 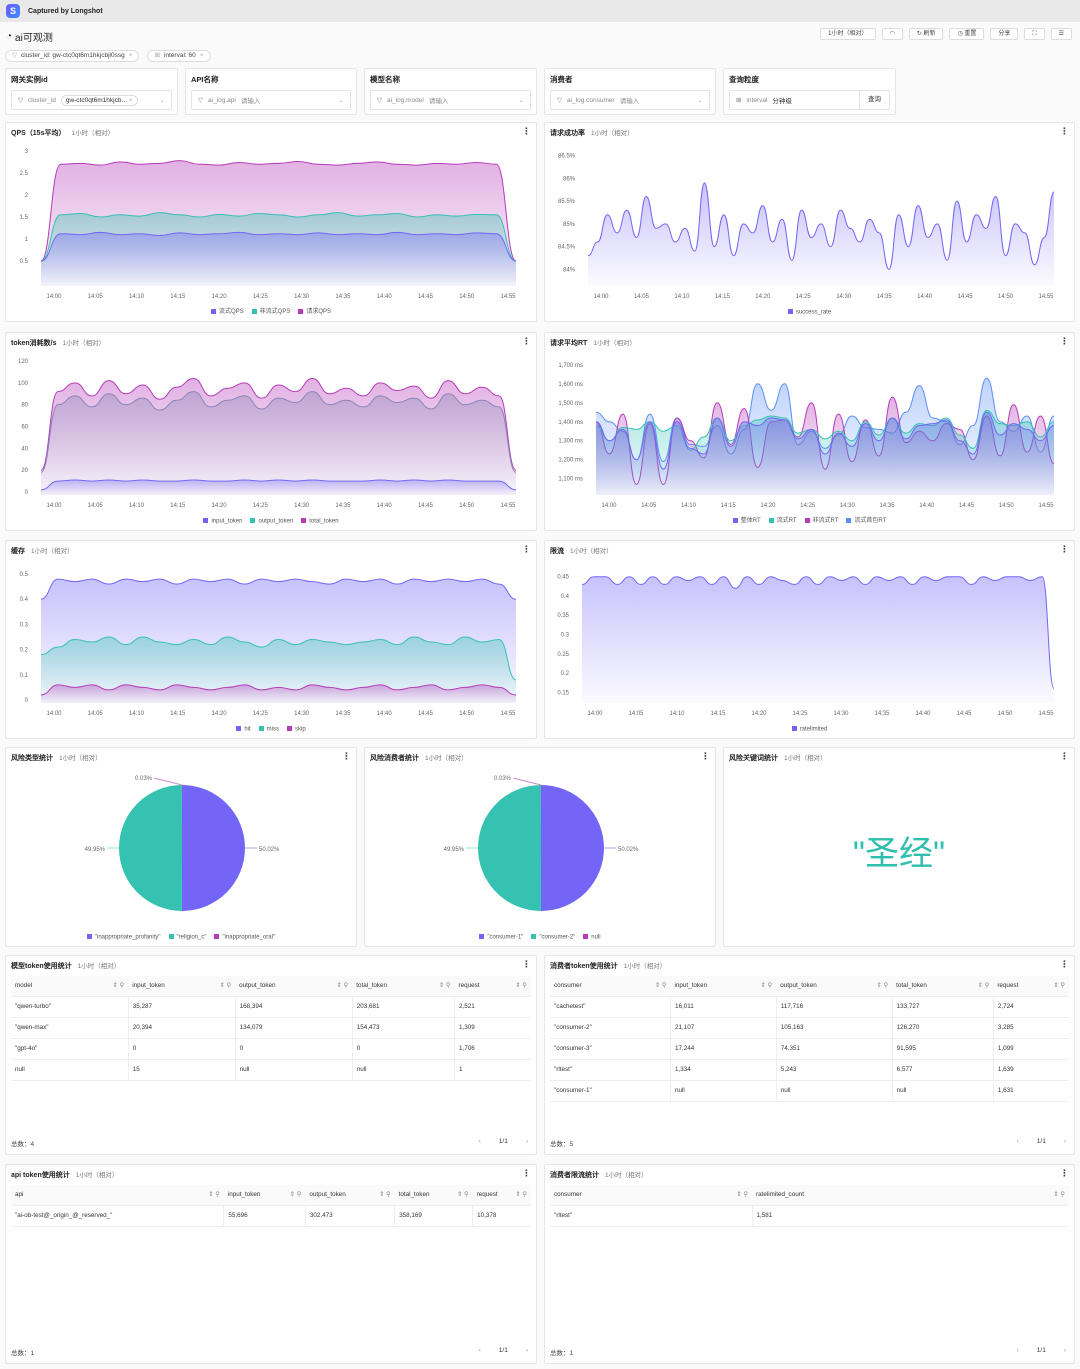 I want to click on gauge-icon: ◠, so click(x=892, y=34).